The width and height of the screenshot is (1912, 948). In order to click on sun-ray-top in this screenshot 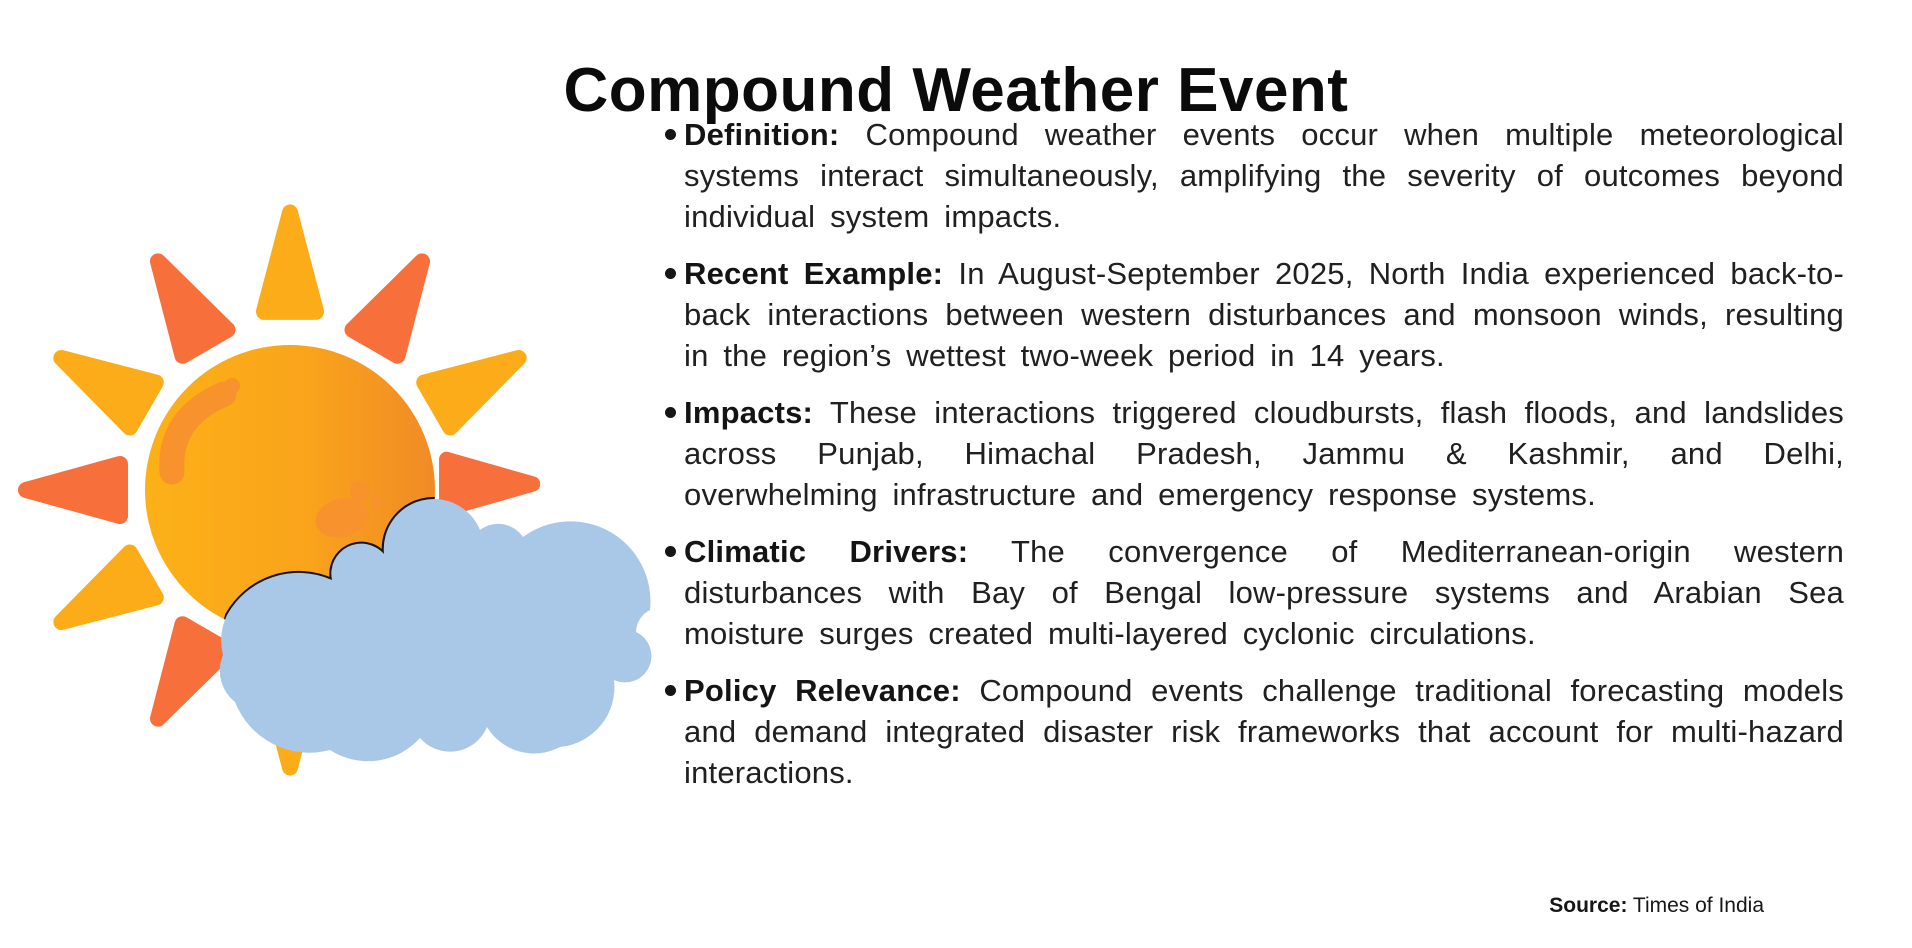, I will do `click(290, 262)`.